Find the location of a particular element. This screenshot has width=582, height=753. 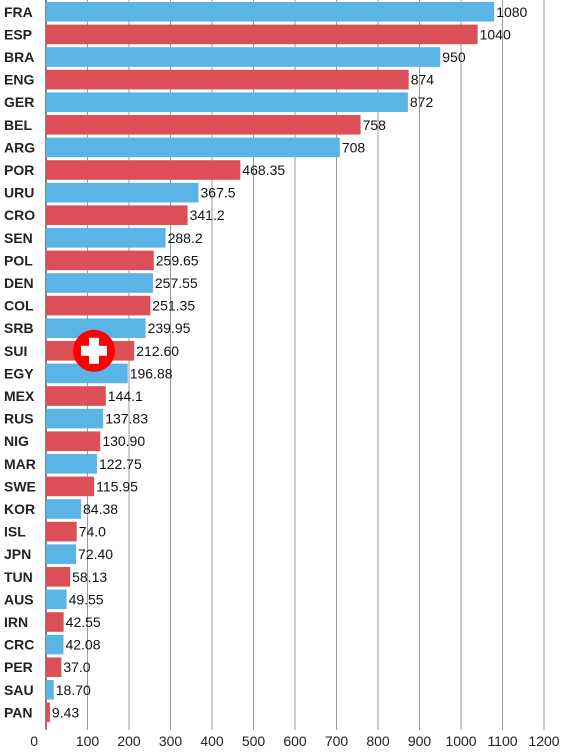

bar-ger is located at coordinates (227, 102).